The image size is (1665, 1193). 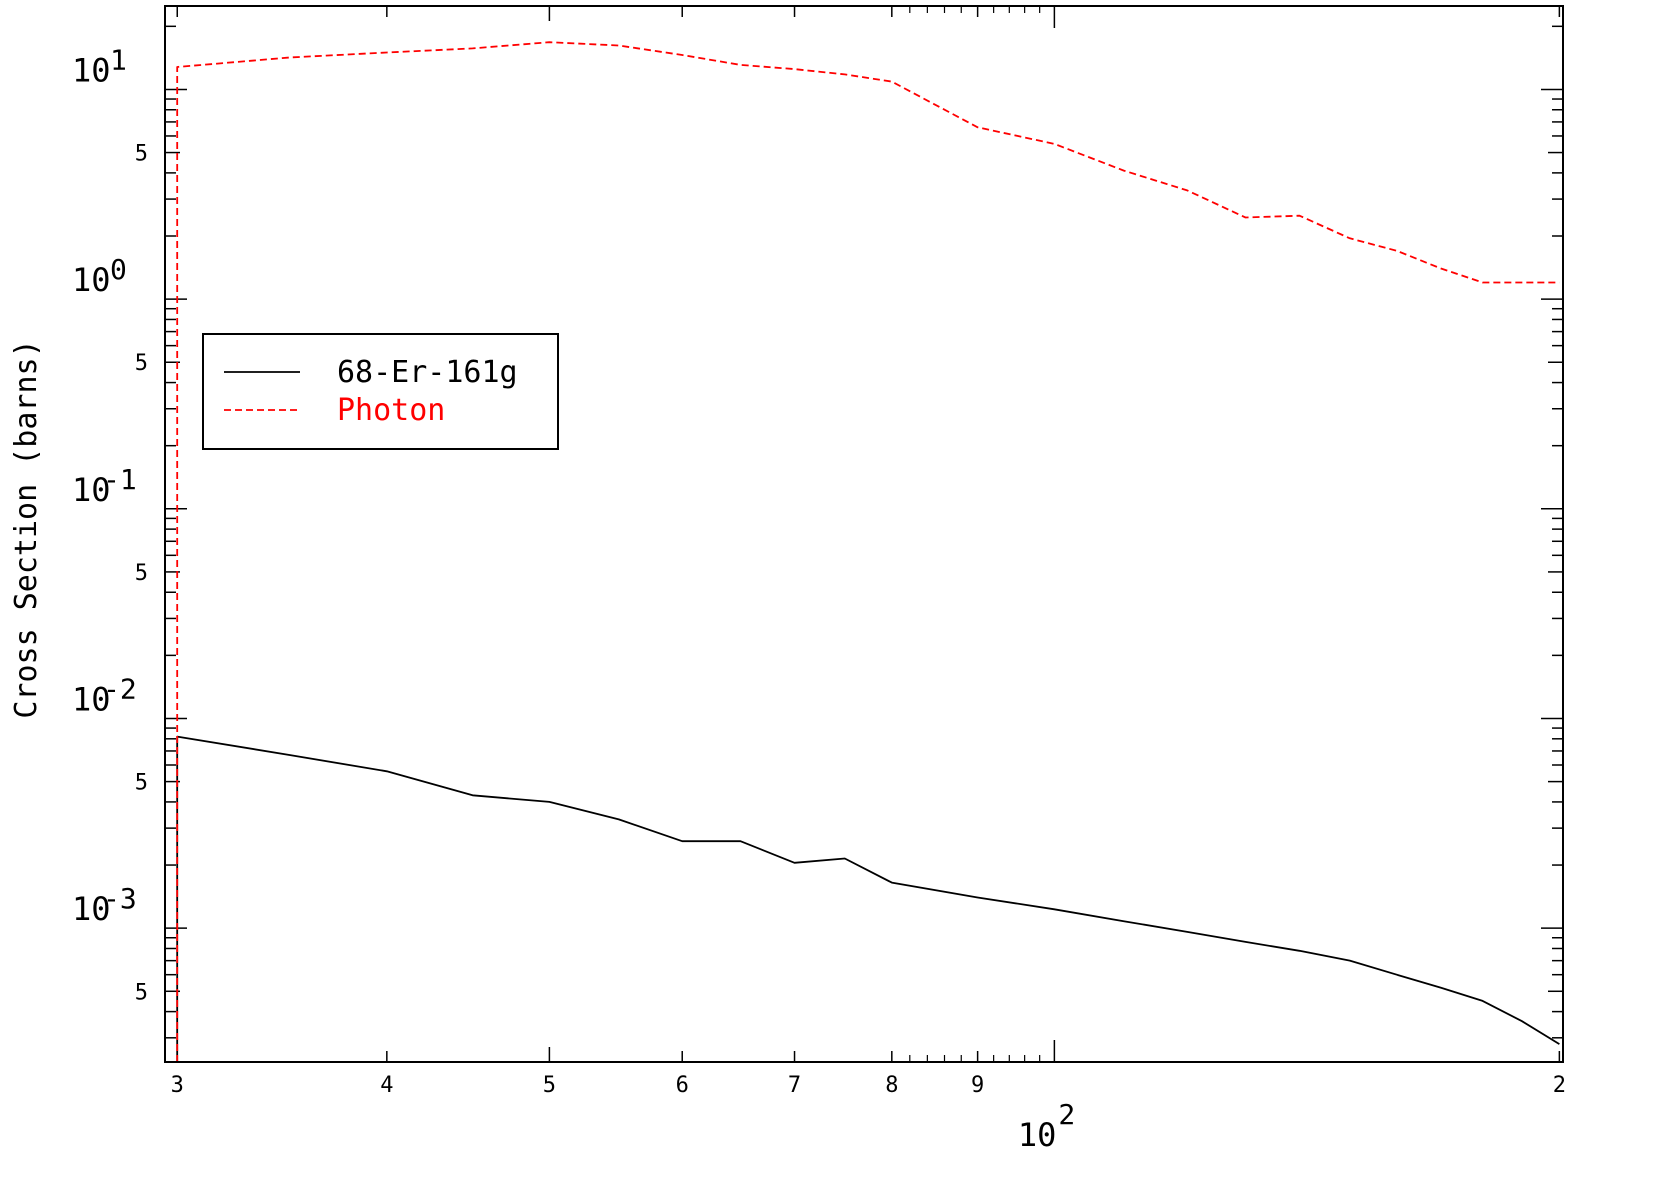 What do you see at coordinates (977, 1085) in the screenshot?
I see `x-tick-label: 9` at bounding box center [977, 1085].